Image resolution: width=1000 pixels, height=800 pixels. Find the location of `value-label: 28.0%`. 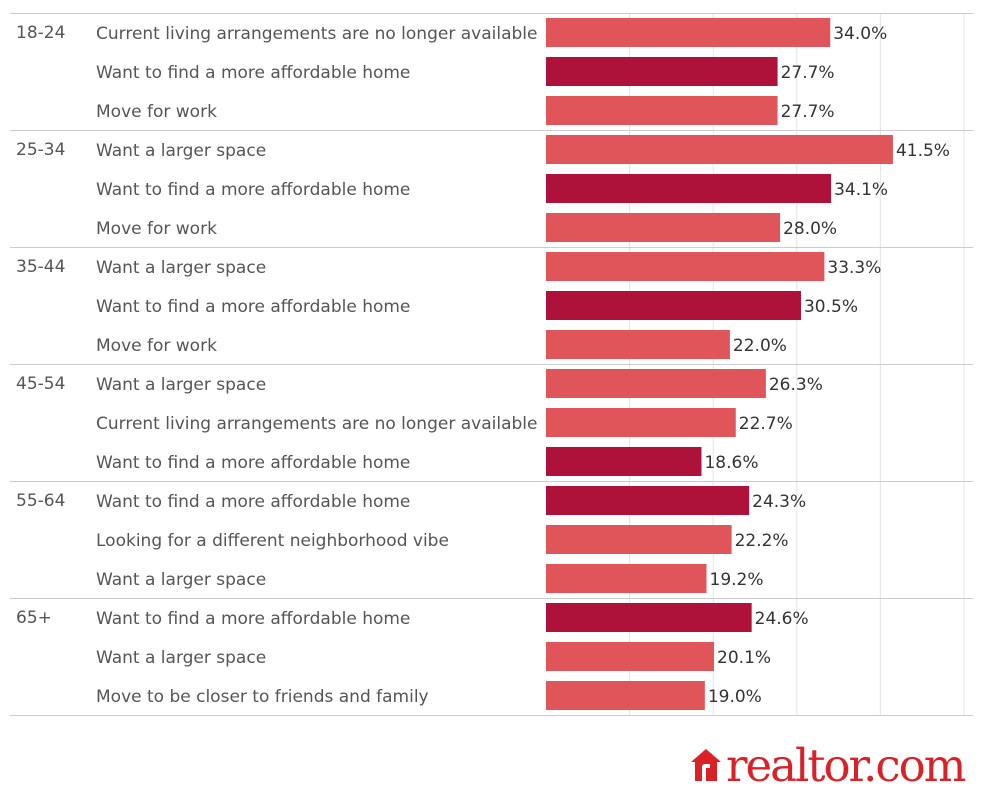

value-label: 28.0% is located at coordinates (810, 229).